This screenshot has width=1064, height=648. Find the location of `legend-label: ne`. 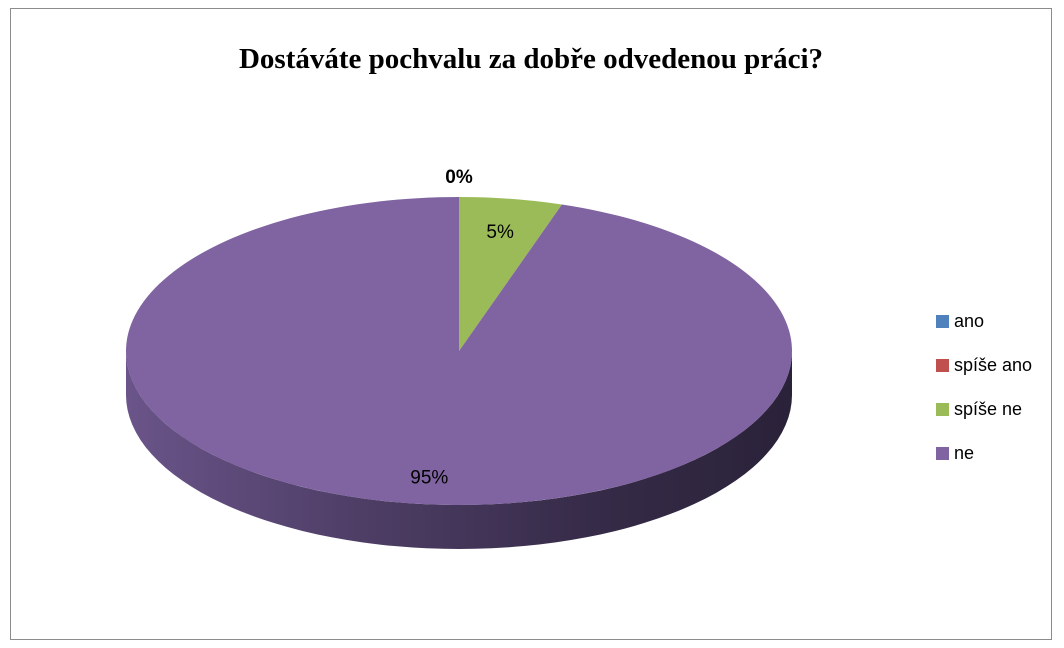

legend-label: ne is located at coordinates (964, 452).